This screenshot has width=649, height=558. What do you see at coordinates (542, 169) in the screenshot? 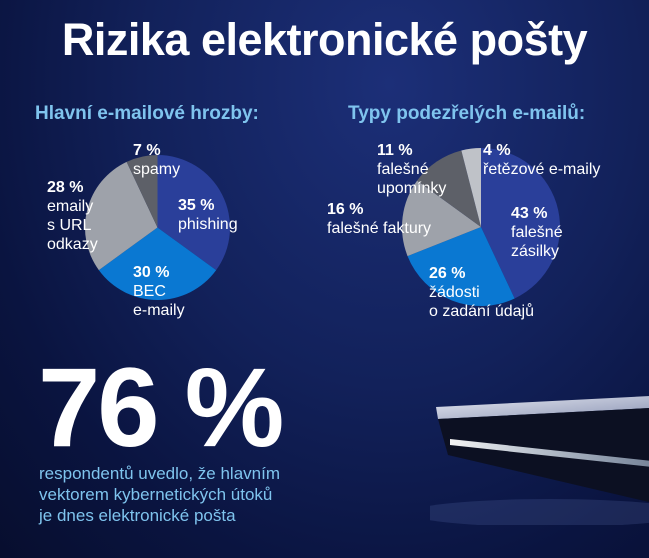
I see `chart2-text-retezove: řetězové e-maily` at bounding box center [542, 169].